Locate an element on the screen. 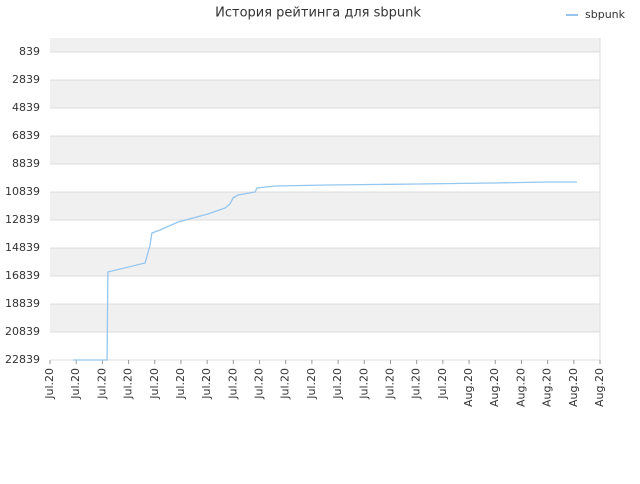 This screenshot has height=484, width=640. y-tick-label: 12839 is located at coordinates (22, 219).